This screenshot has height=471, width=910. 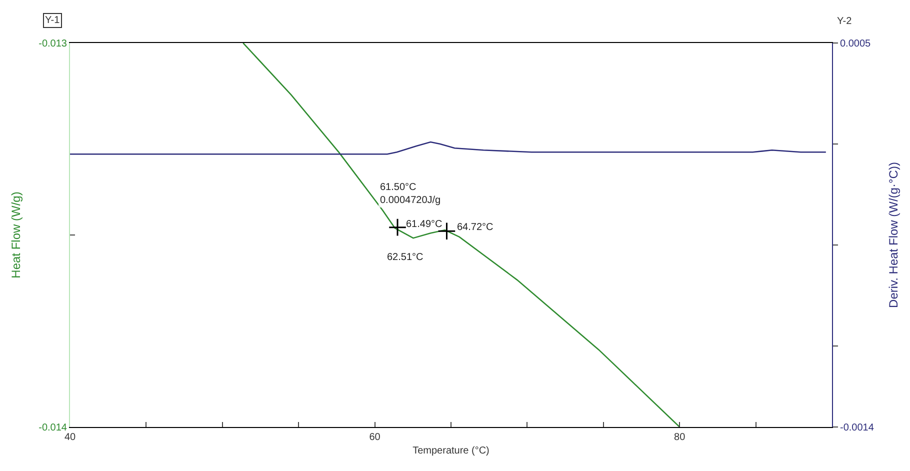 What do you see at coordinates (448, 148) in the screenshot?
I see `line-series` at bounding box center [448, 148].